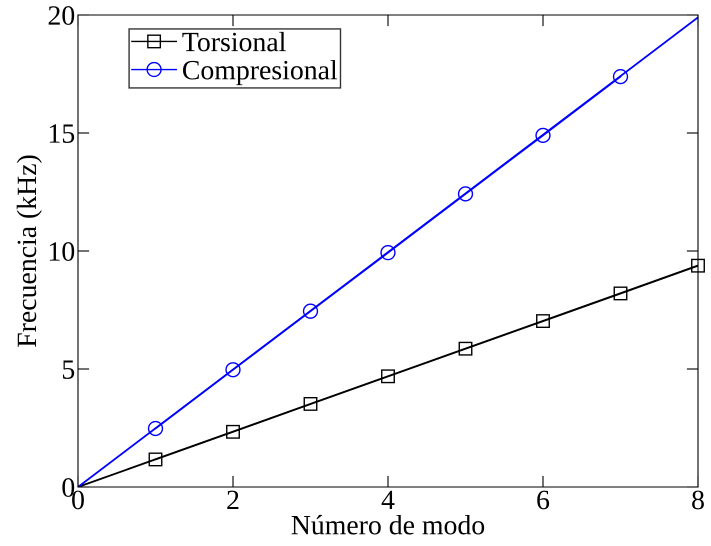 Image resolution: width=711 pixels, height=546 pixels. What do you see at coordinates (29, 251) in the screenshot?
I see `y-axis-title: Frecuencia (kHz)` at bounding box center [29, 251].